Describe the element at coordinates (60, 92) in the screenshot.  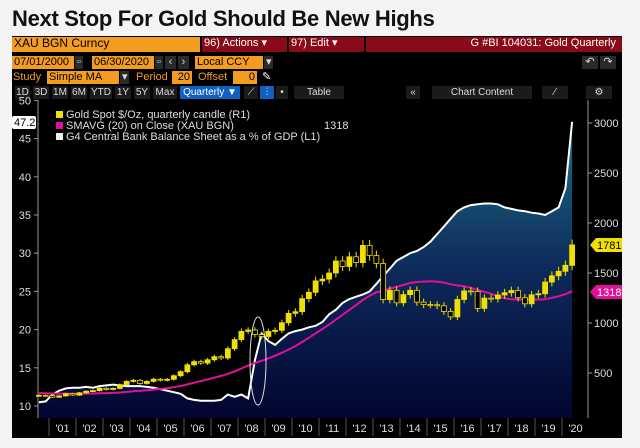
I see `period-1m: 1M` at that location.